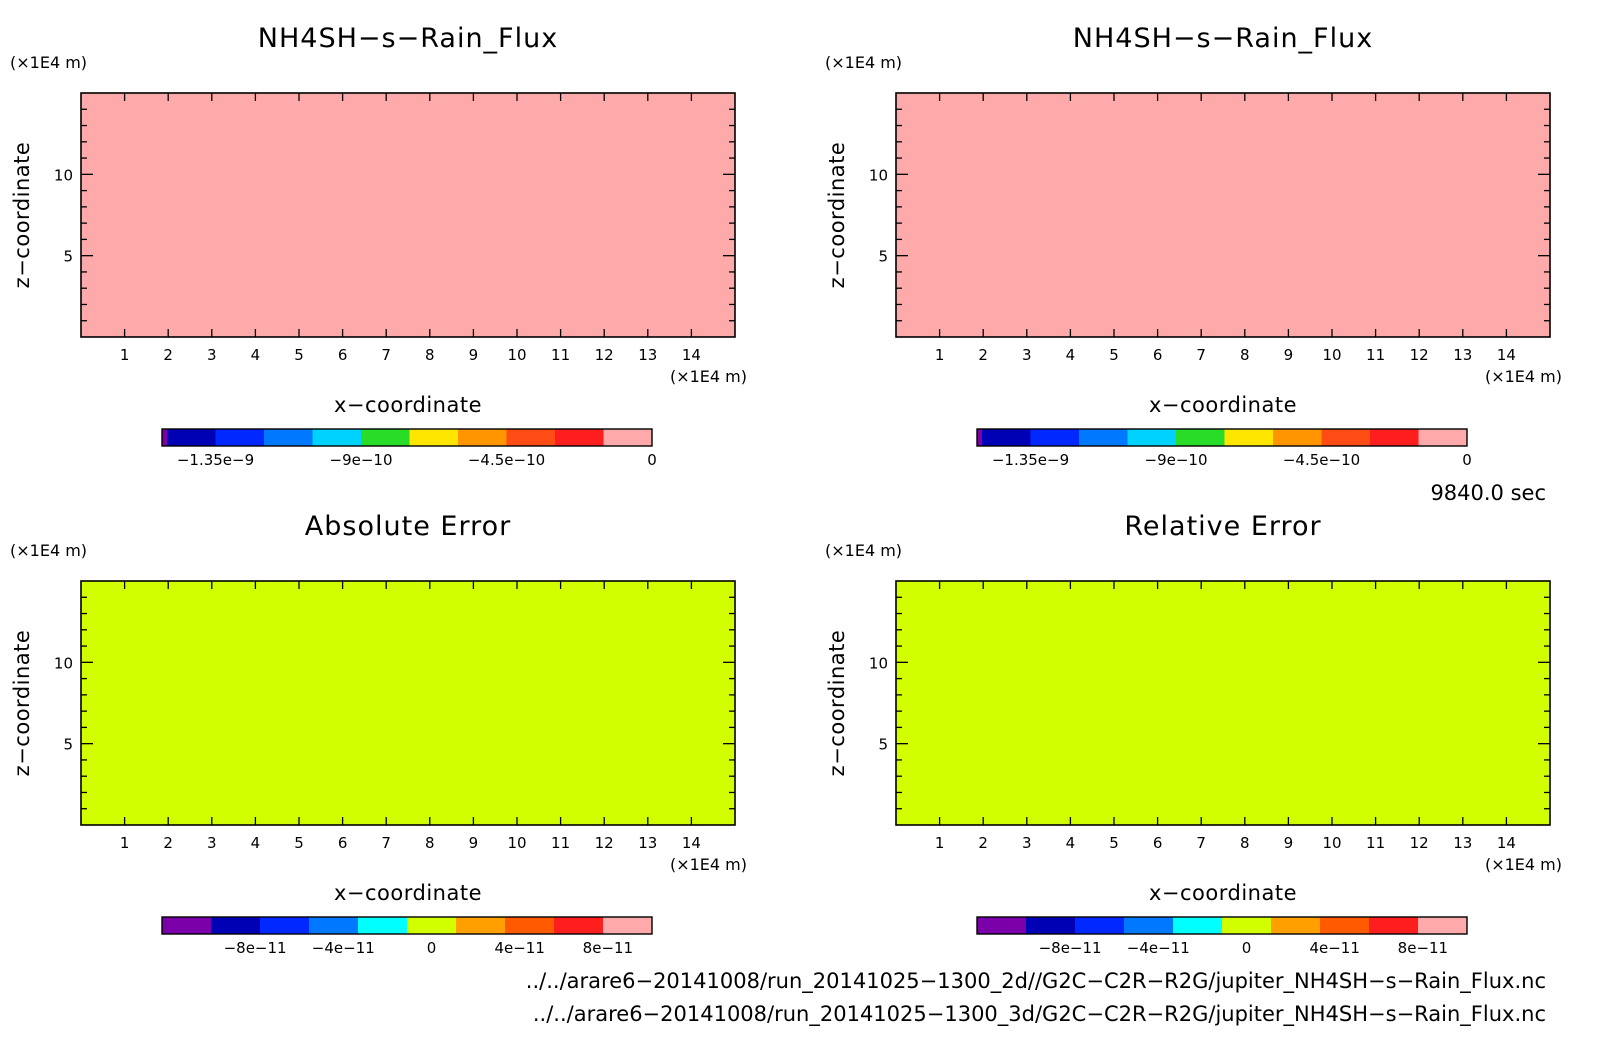  What do you see at coordinates (1027, 843) in the screenshot?
I see `x-tick-label: 3` at bounding box center [1027, 843].